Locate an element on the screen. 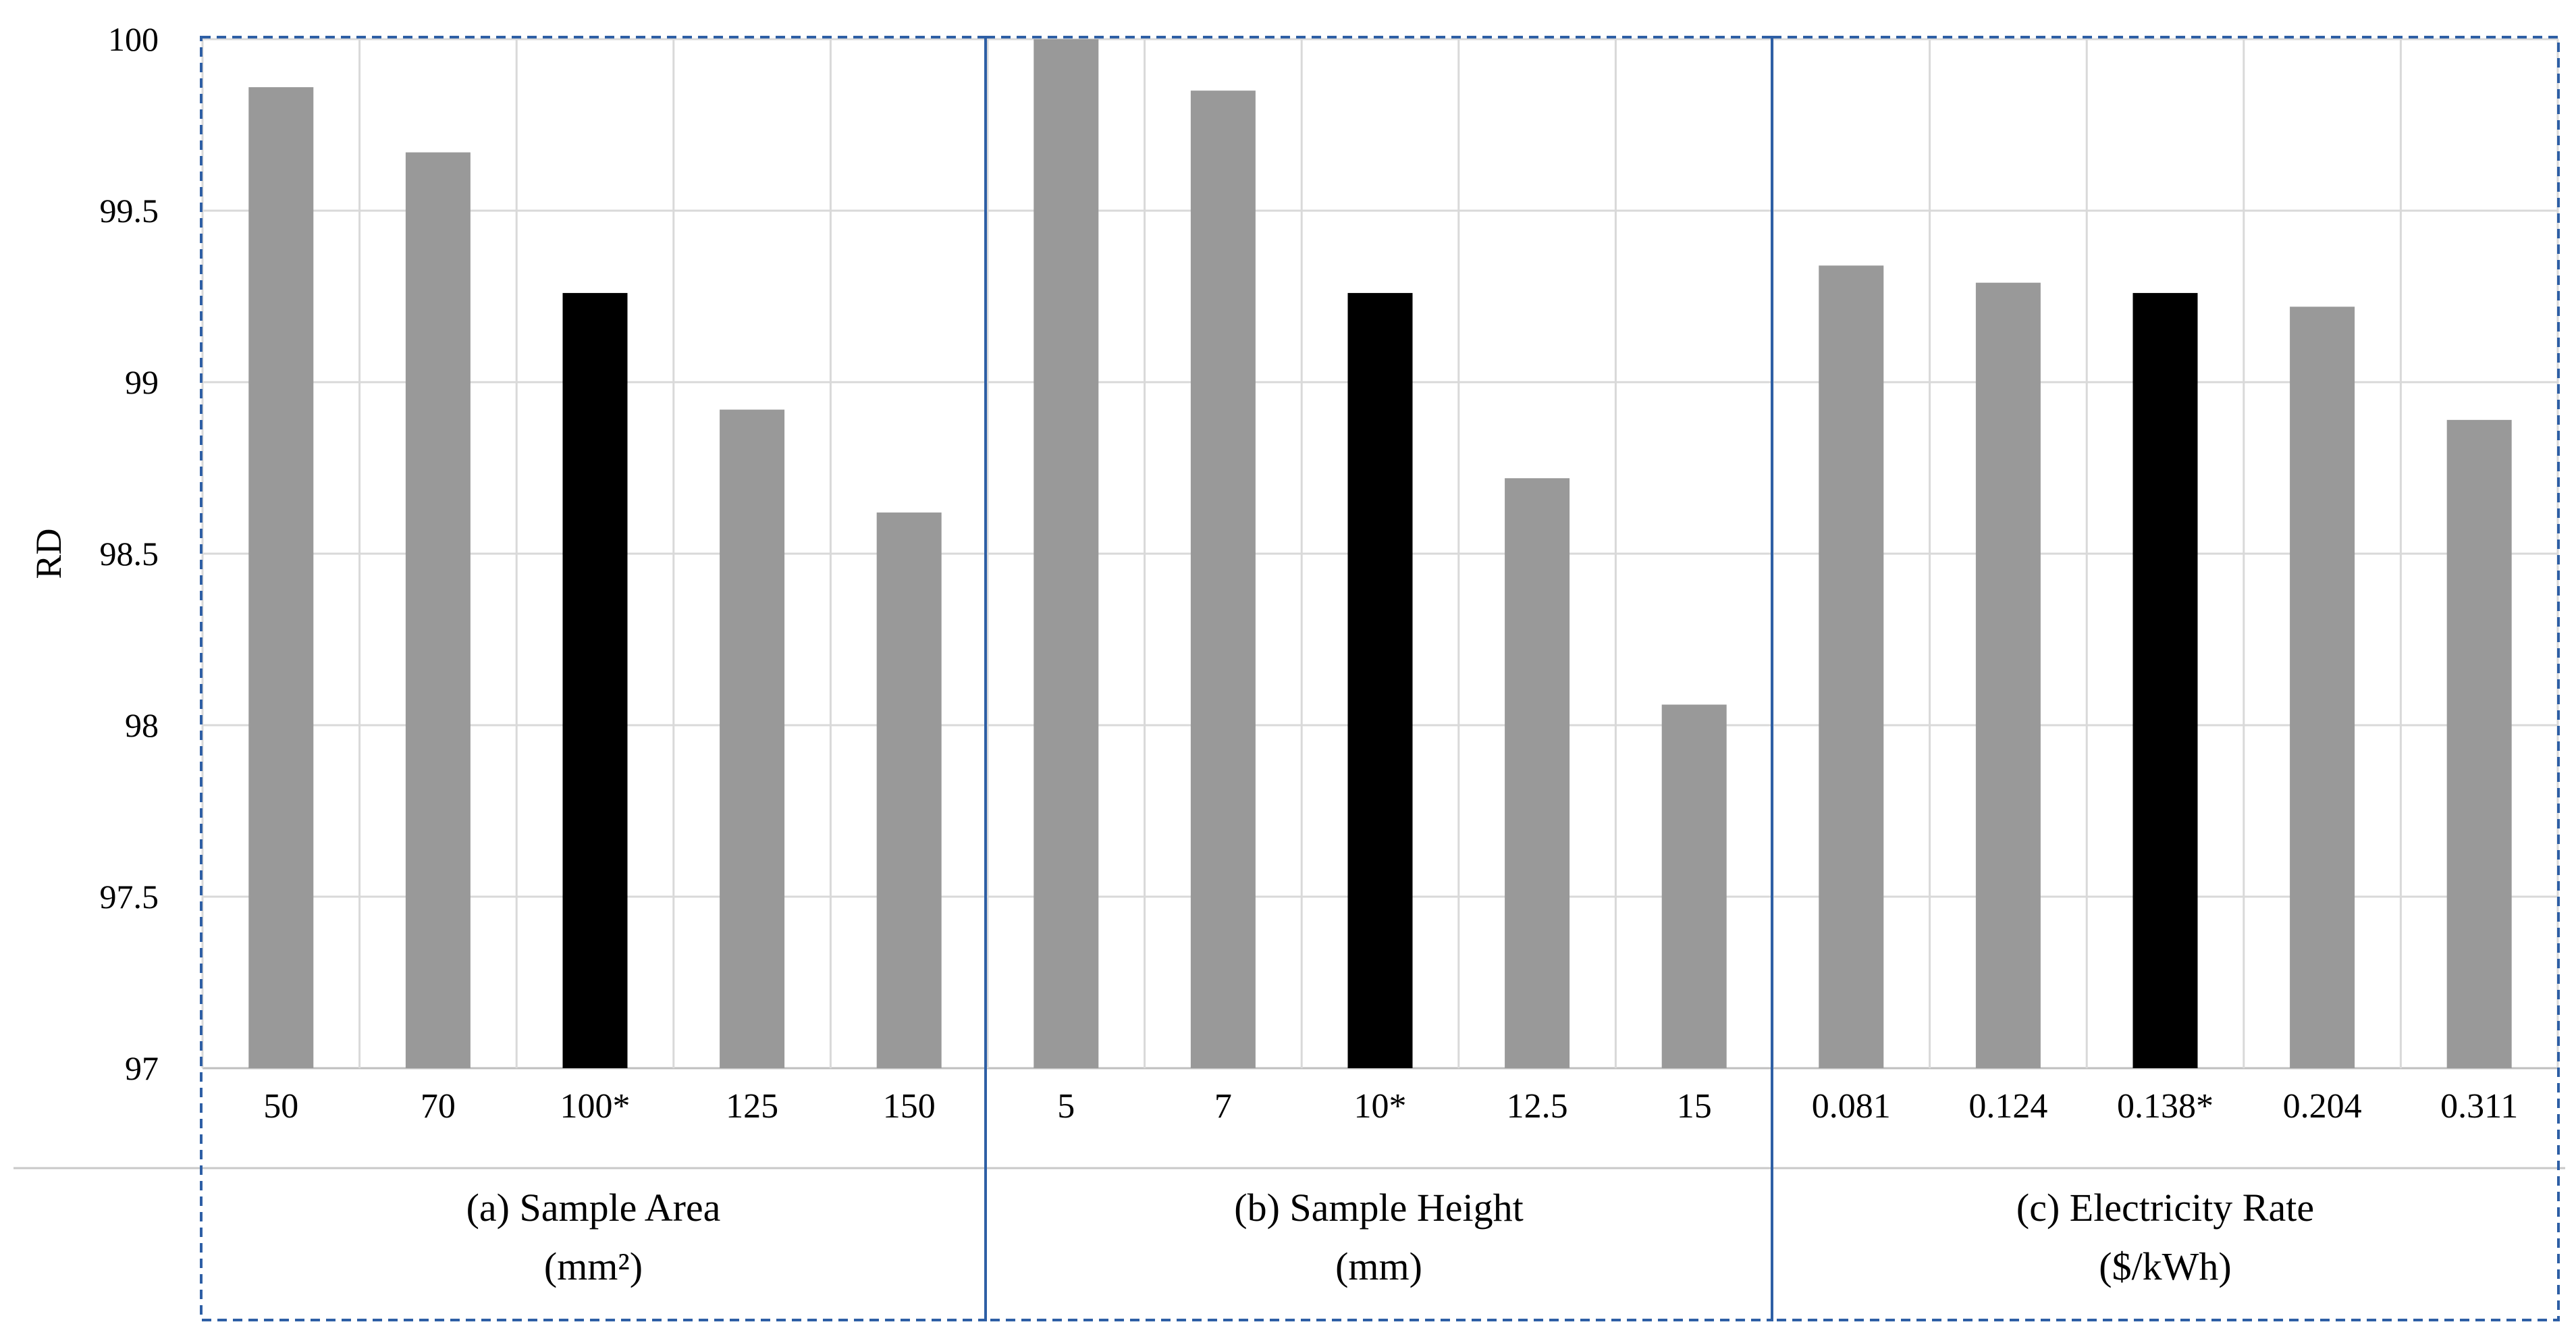  x-tick-label: 50 is located at coordinates (280, 1106).